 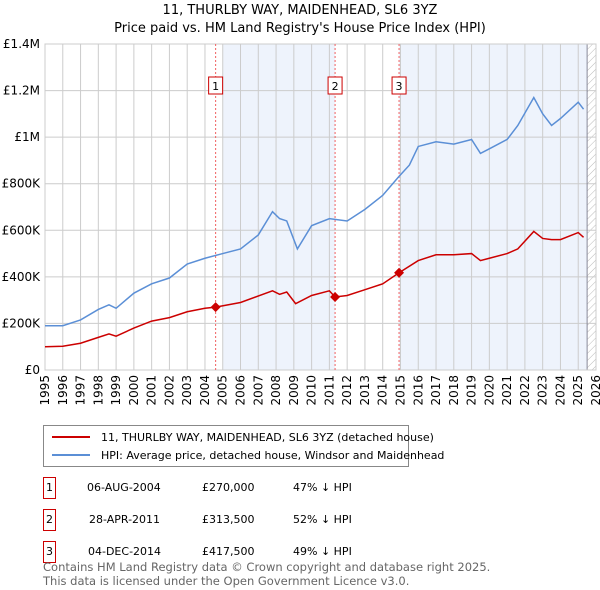 I want to click on x-tick-label: 2005, so click(x=223, y=390).